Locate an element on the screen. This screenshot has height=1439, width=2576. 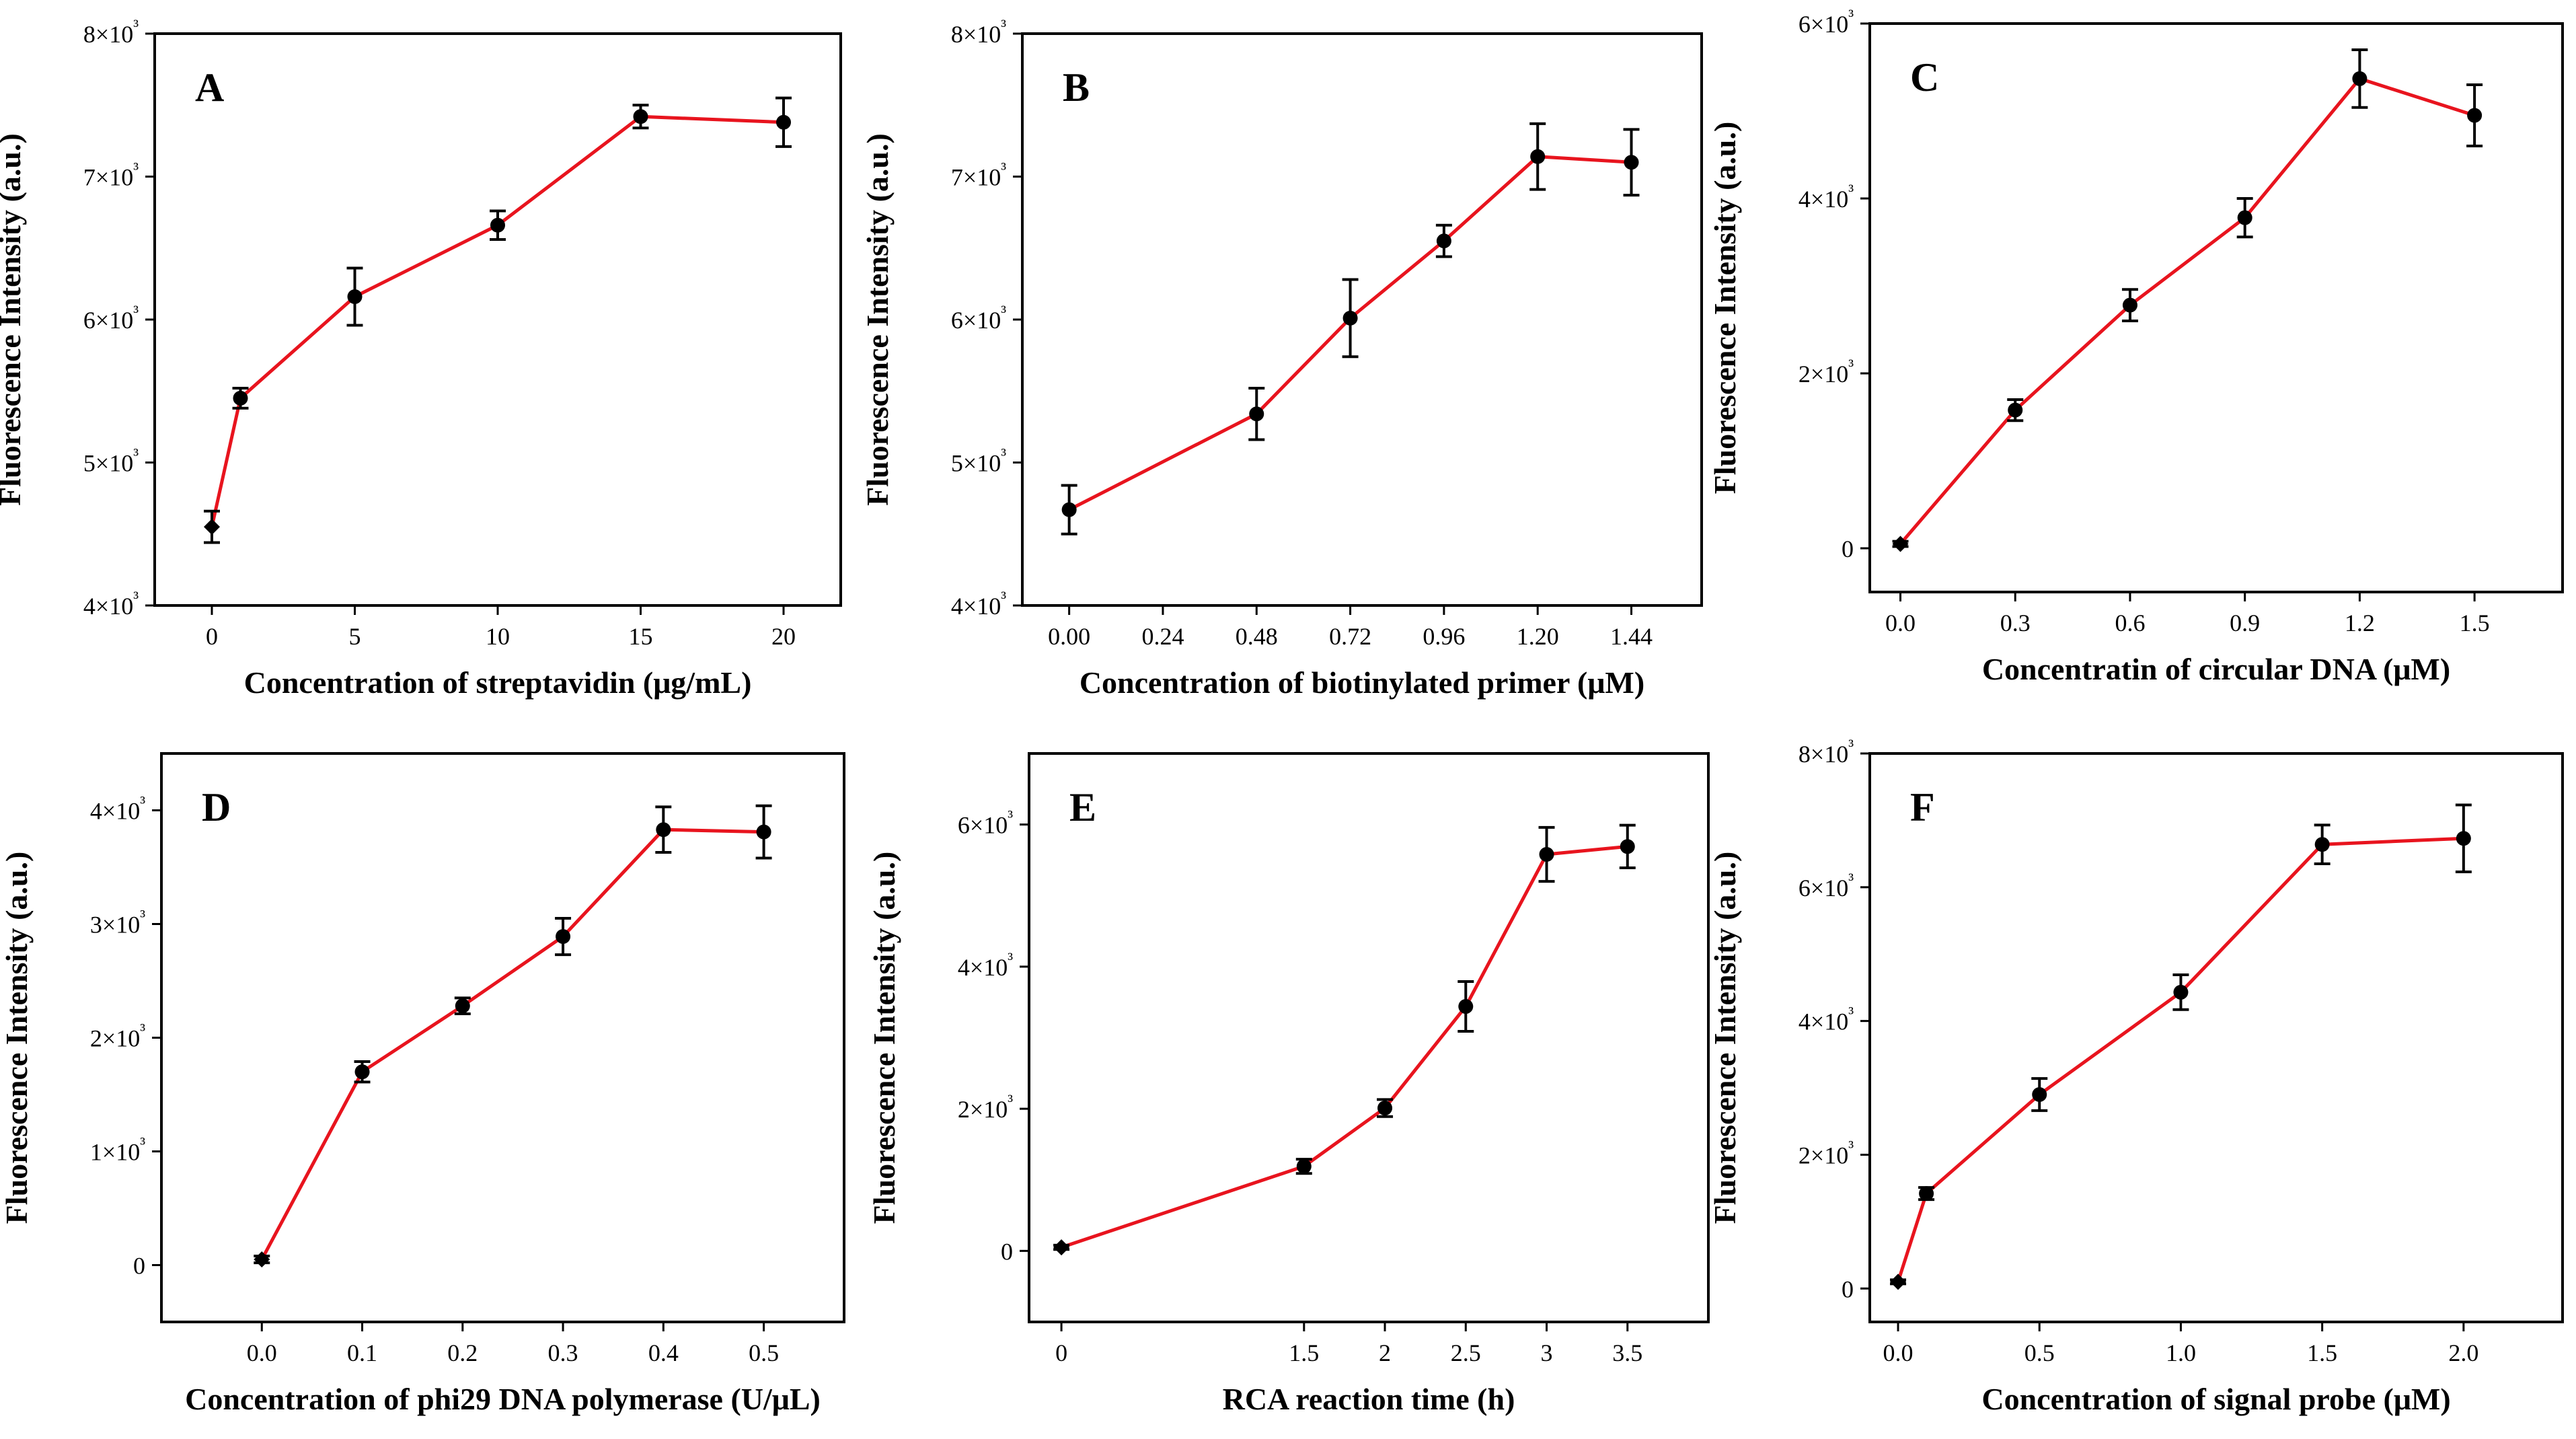
y-tick-label: 3×10³ is located at coordinates (117, 922).